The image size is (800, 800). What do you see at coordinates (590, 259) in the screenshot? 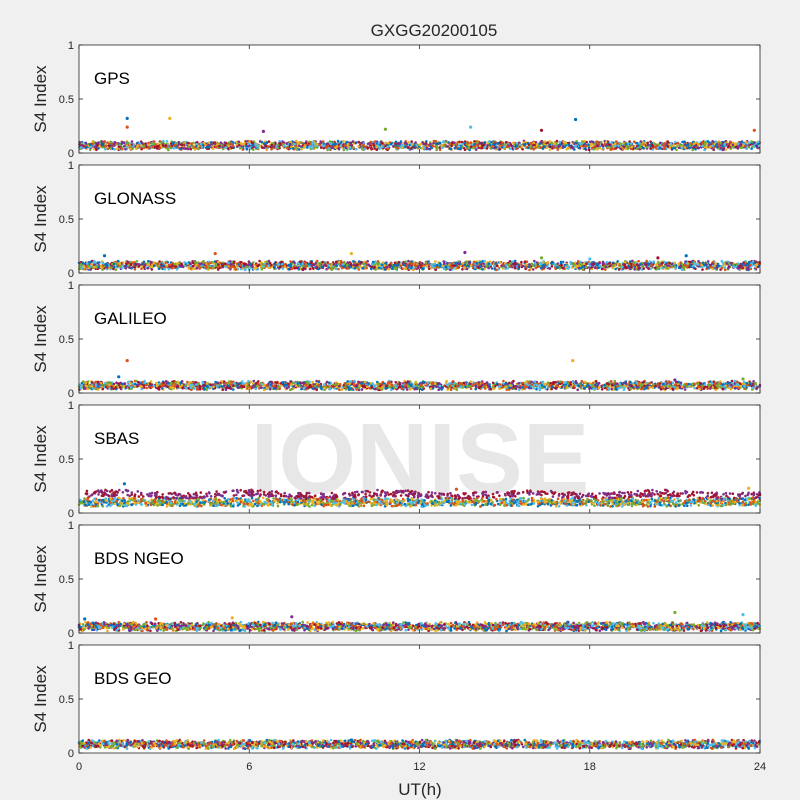
I see `outlier-point` at bounding box center [590, 259].